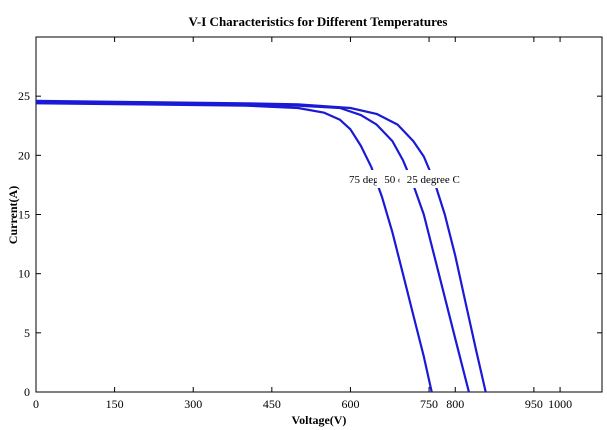 Image resolution: width=607 pixels, height=430 pixels. Describe the element at coordinates (350, 404) in the screenshot. I see `x-tick-label: 600` at that location.